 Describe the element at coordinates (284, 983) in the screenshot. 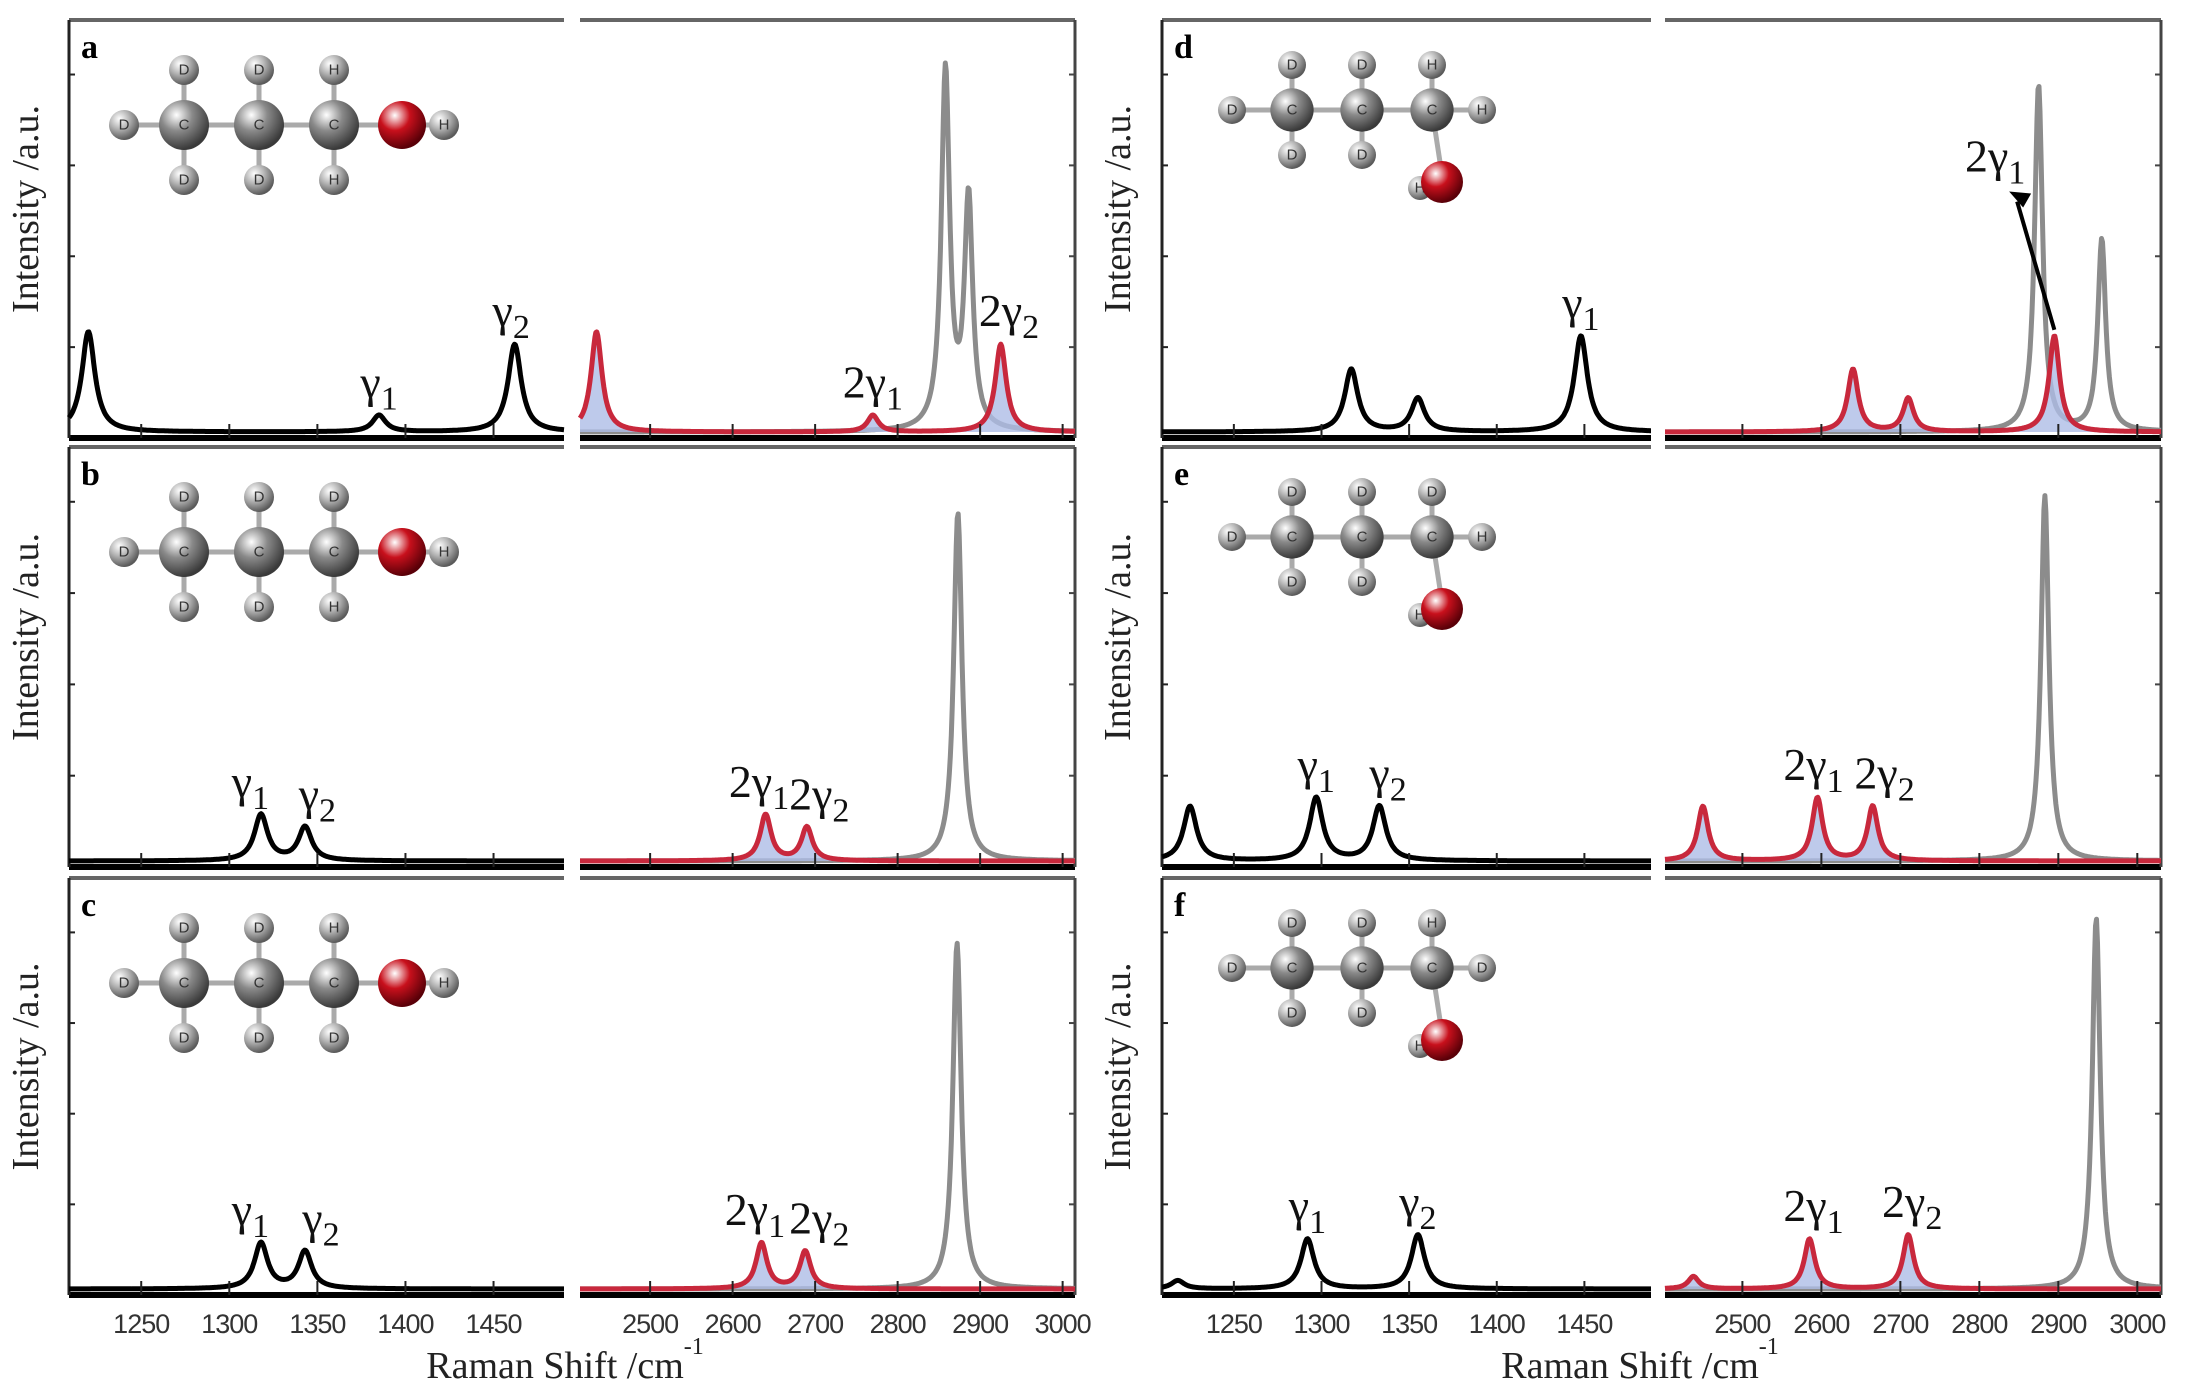

I see `molecule-inset: D D D C D D C H D C H` at that location.